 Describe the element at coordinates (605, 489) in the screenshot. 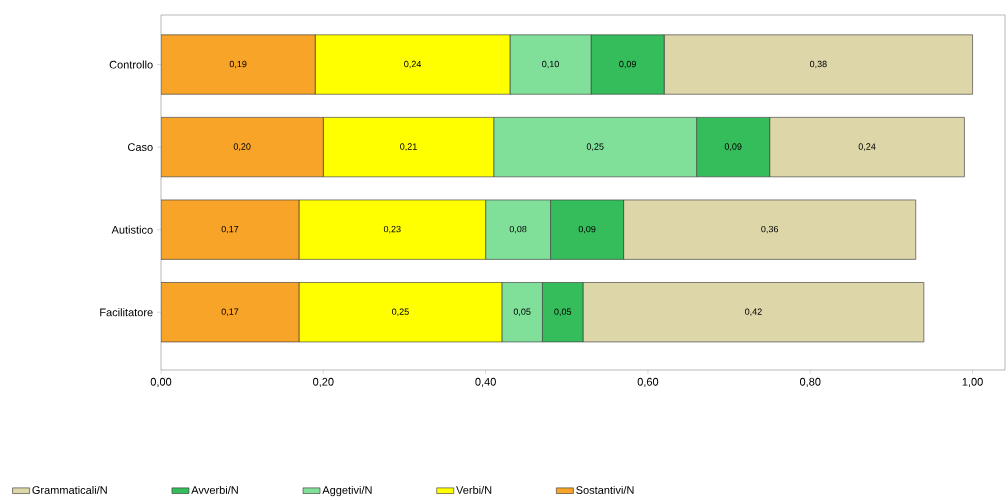

I see `legend-label: Sostantivi/N` at that location.